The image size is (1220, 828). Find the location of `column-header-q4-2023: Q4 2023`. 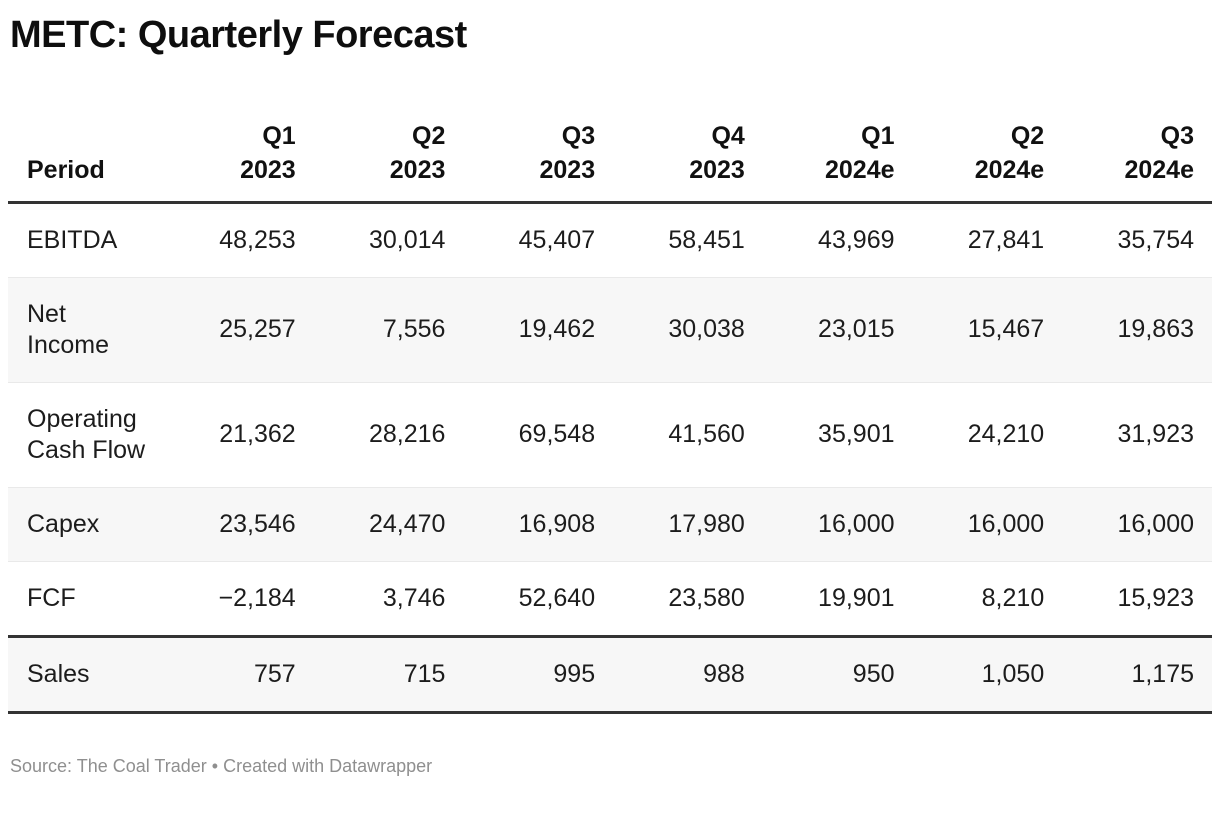

column-header-q4-2023: Q4 2023 is located at coordinates (688, 161).